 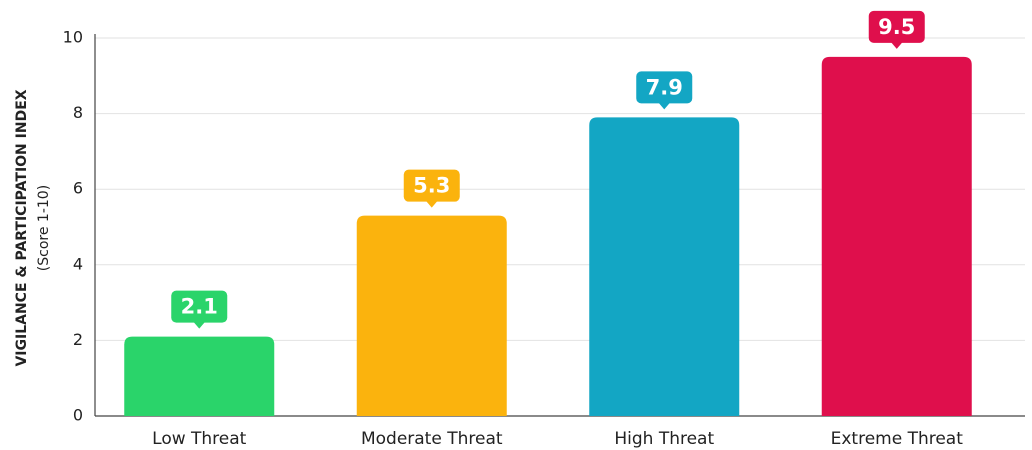 What do you see at coordinates (78, 339) in the screenshot?
I see `y-tick-label: 2` at bounding box center [78, 339].